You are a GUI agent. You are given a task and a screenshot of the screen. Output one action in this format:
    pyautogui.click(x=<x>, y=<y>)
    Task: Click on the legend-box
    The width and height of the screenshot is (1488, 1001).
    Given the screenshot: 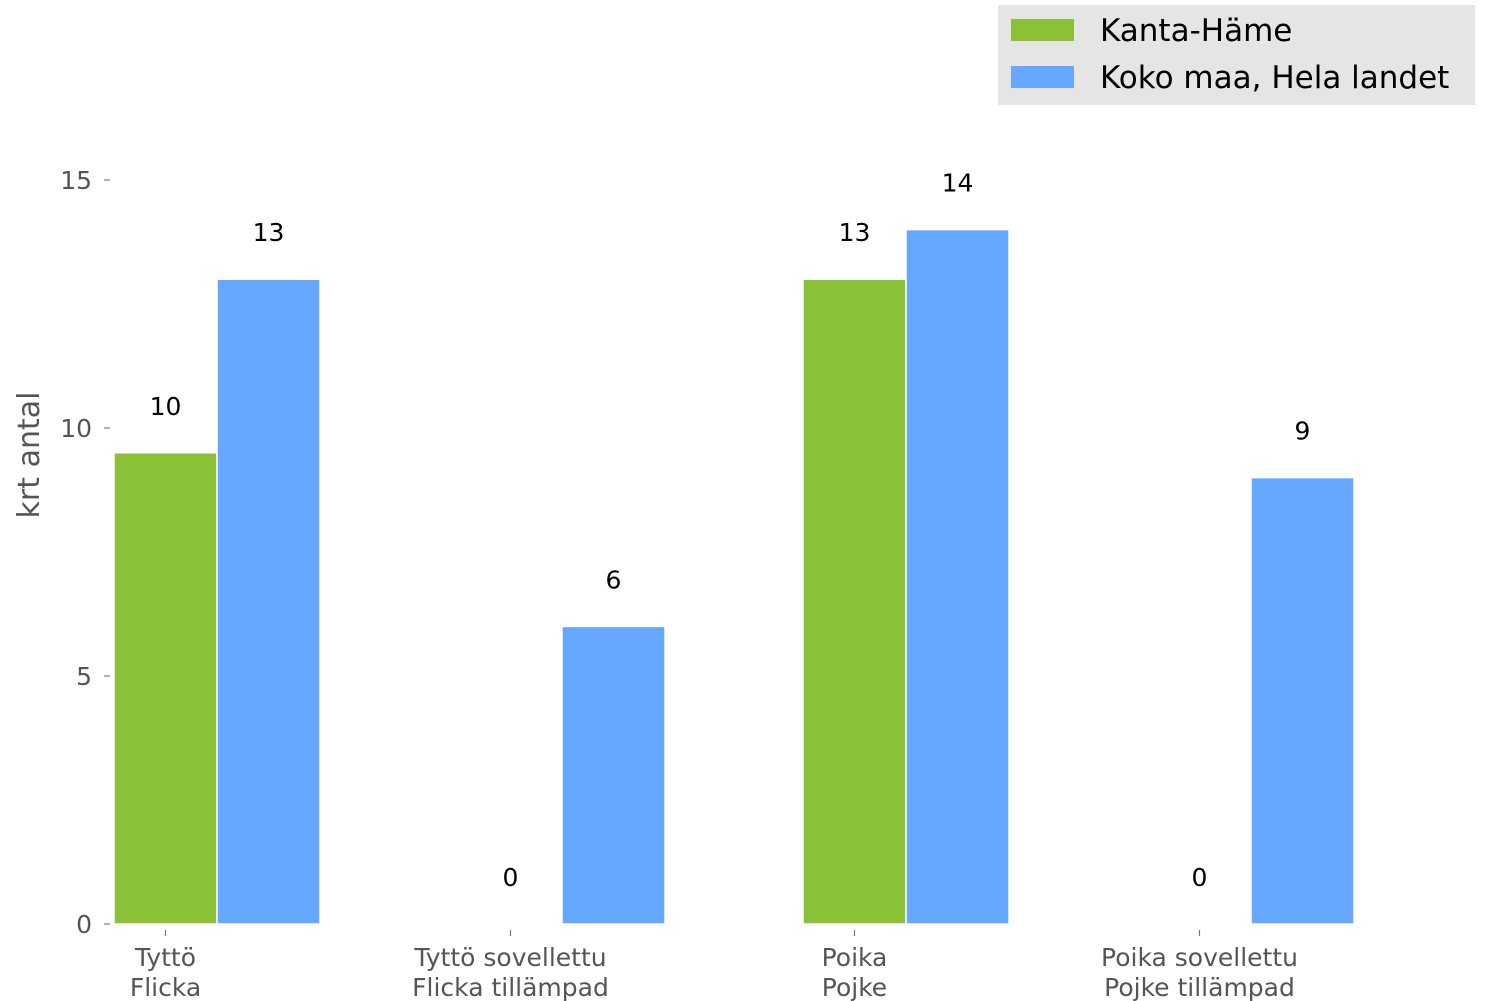 What is the action you would take?
    pyautogui.click(x=1236, y=55)
    